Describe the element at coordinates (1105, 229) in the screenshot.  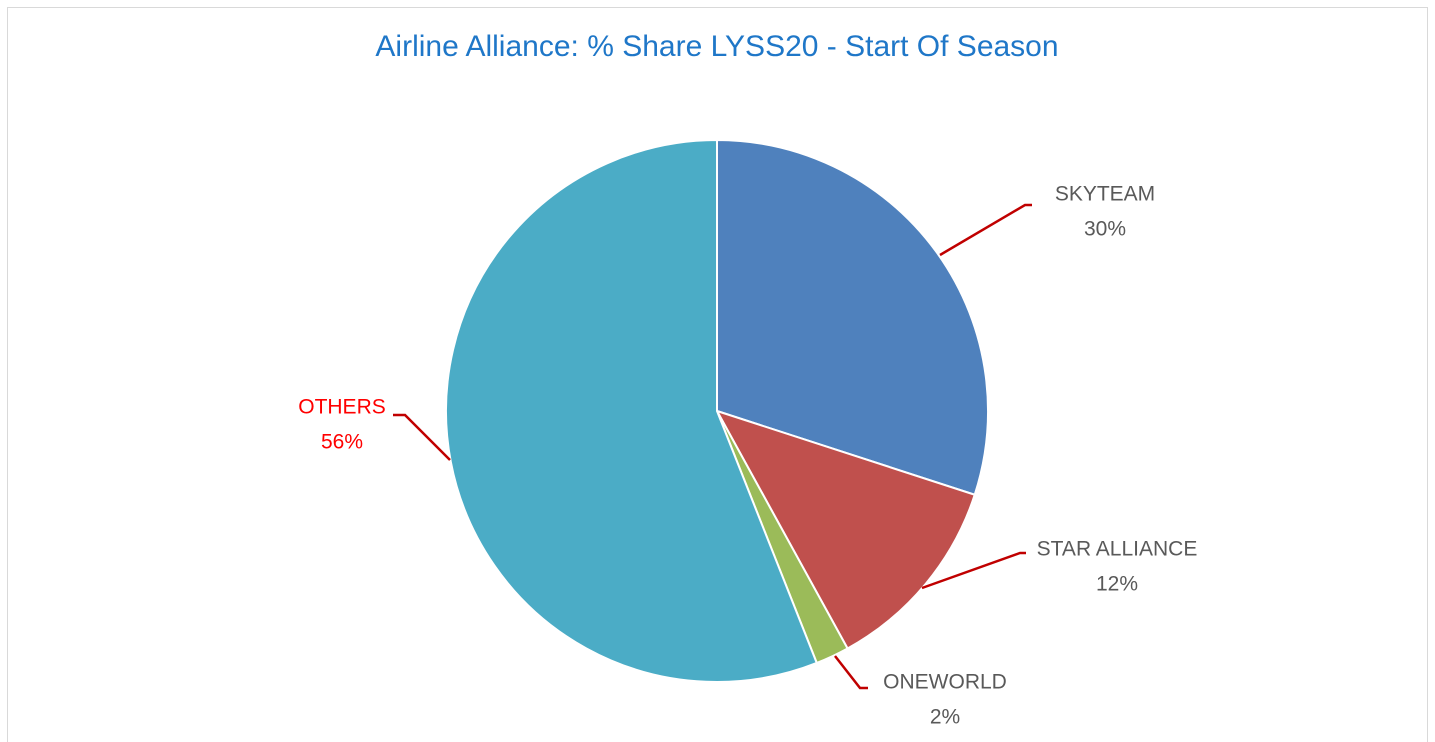
I see `slice-label-value: 30%` at that location.